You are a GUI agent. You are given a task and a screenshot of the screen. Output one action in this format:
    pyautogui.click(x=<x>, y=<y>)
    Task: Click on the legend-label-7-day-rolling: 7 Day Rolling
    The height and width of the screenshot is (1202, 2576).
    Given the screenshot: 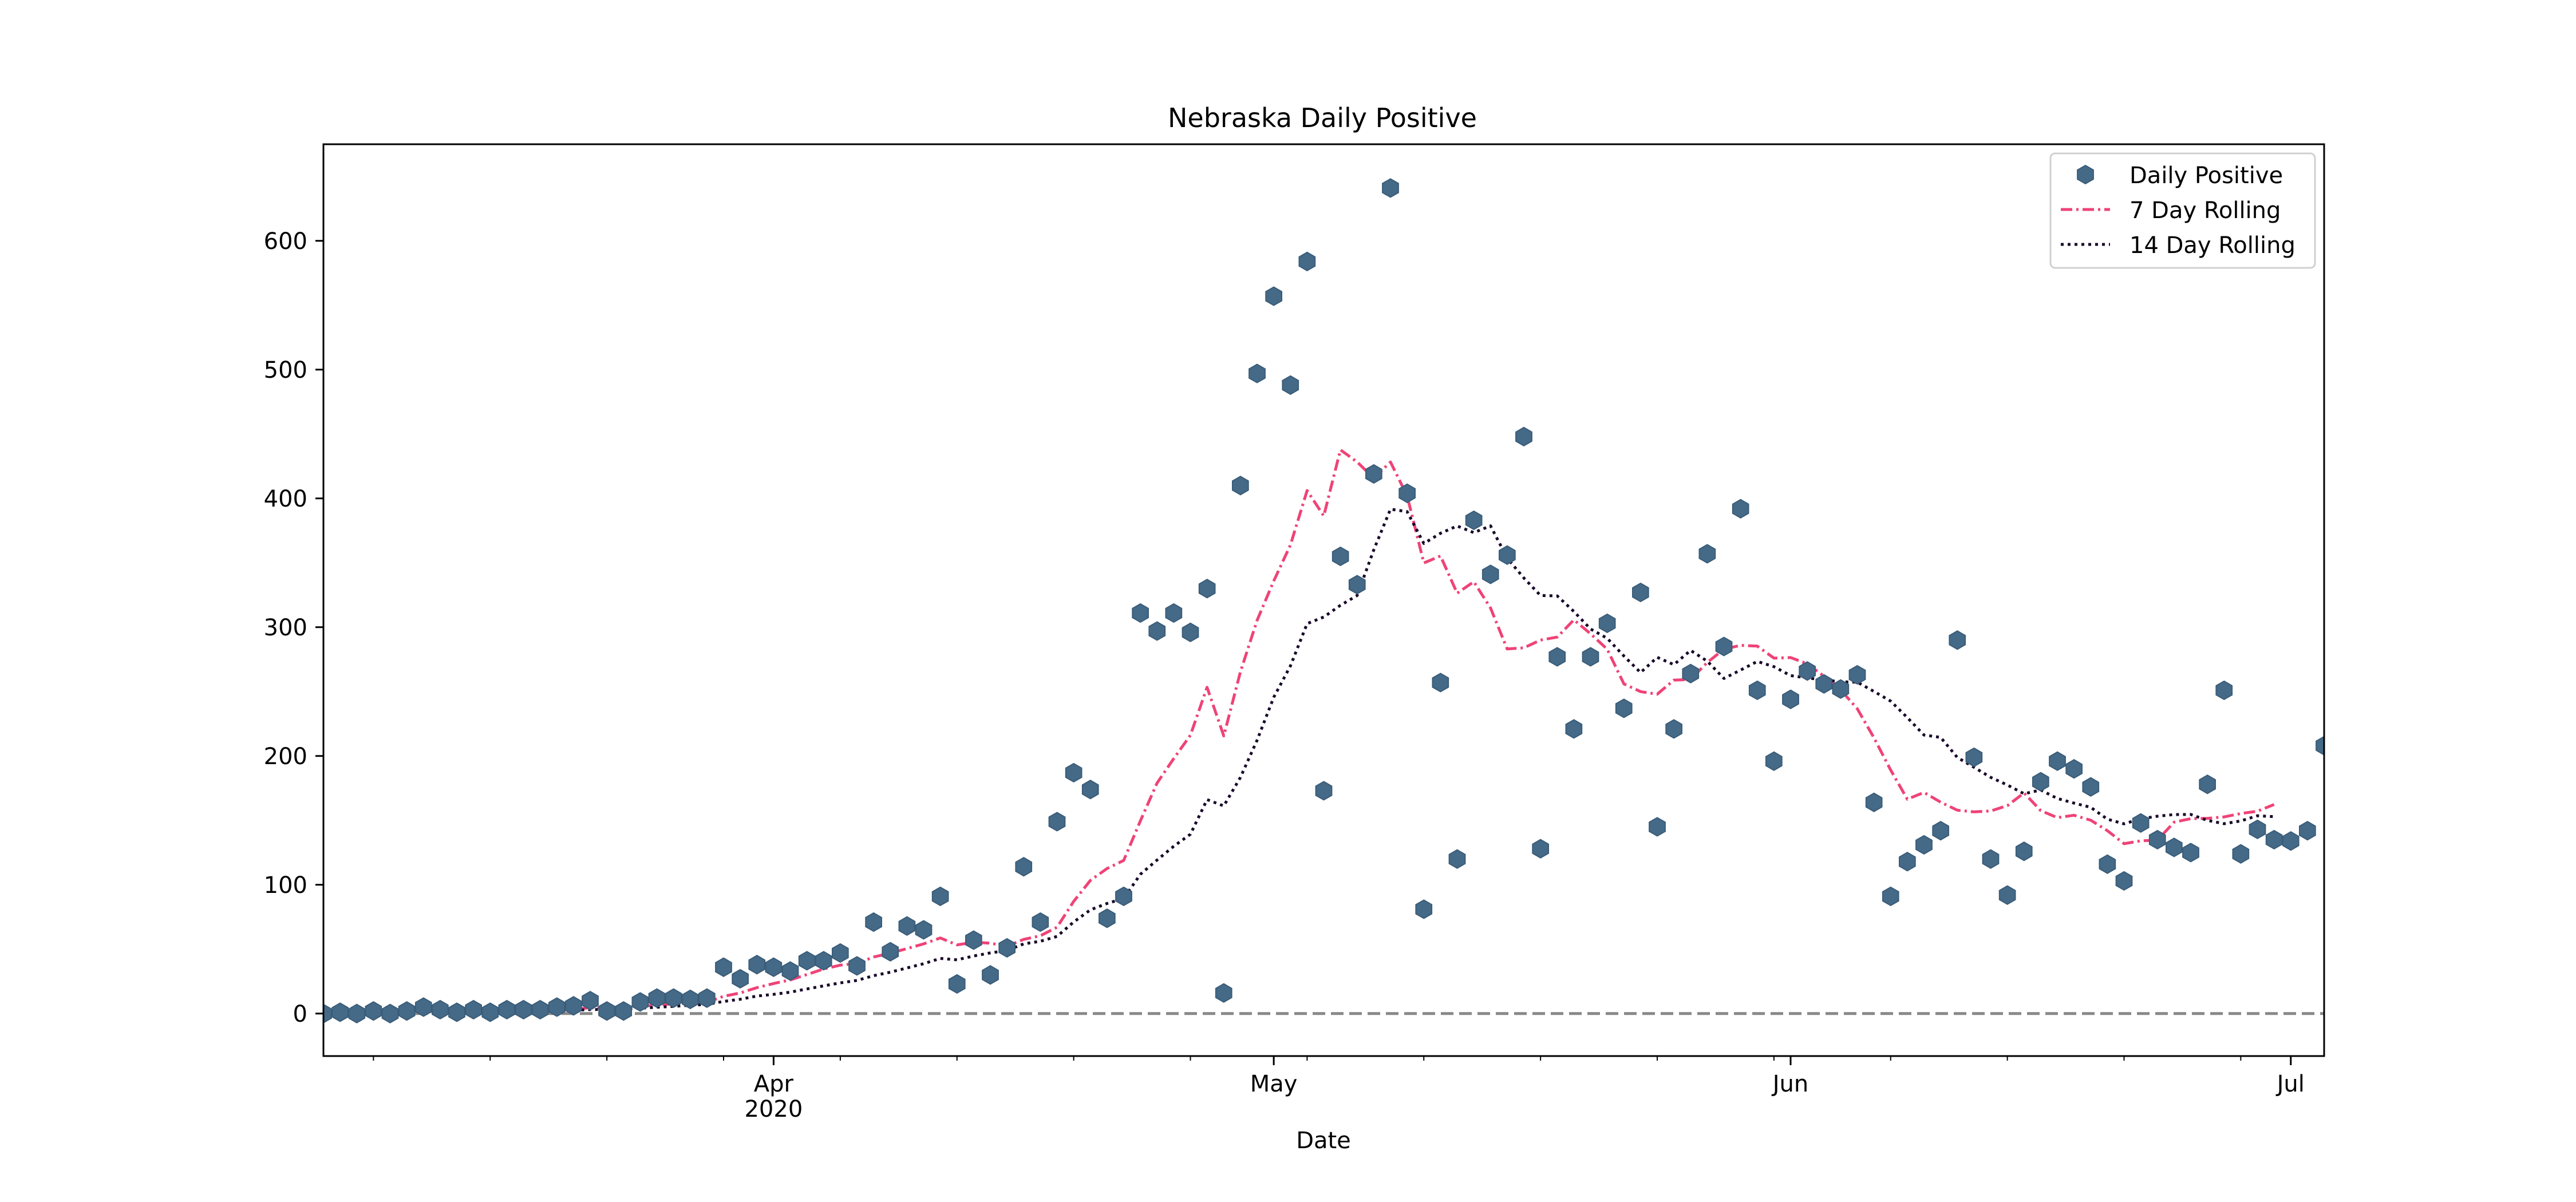 What is the action you would take?
    pyautogui.click(x=2205, y=211)
    